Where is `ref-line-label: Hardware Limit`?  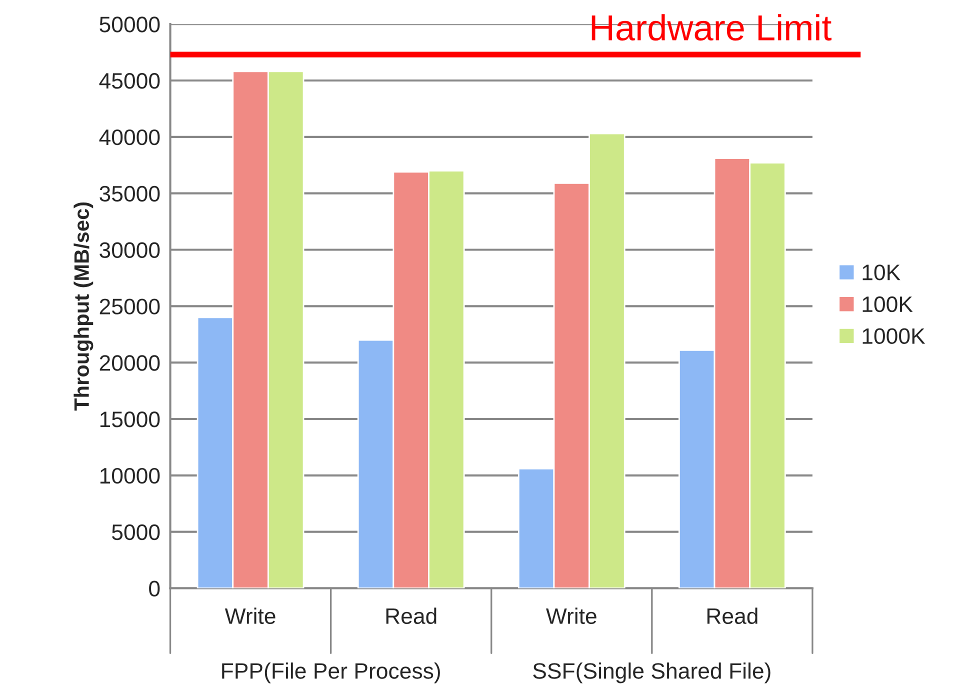 ref-line-label: Hardware Limit is located at coordinates (712, 27).